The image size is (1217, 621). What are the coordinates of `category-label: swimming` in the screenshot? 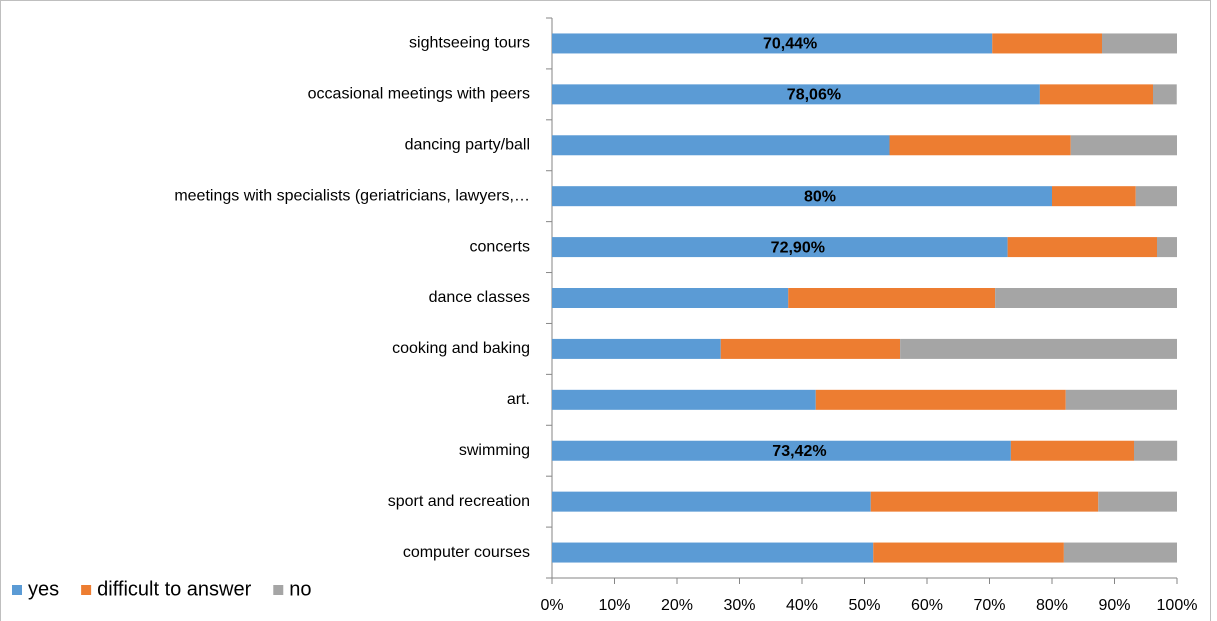 It's located at (494, 450).